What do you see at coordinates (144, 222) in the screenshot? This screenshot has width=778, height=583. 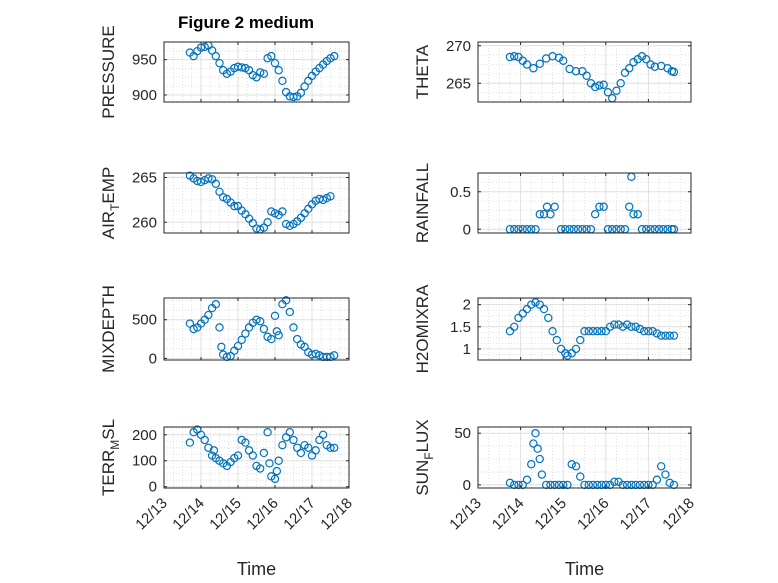 I see `y-tick-label: 260` at bounding box center [144, 222].